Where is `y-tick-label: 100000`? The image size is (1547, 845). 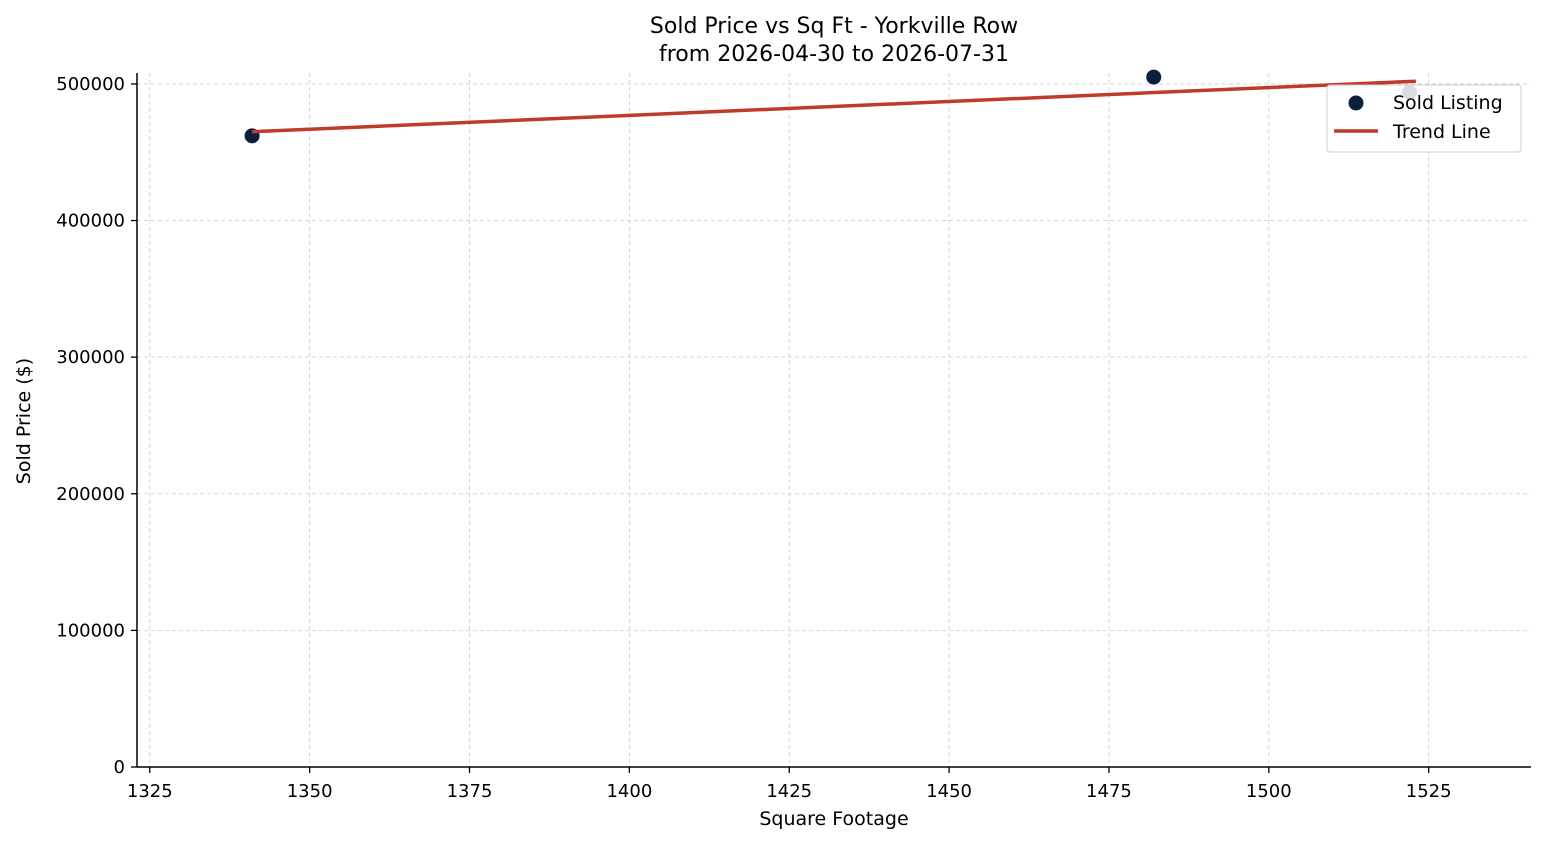 y-tick-label: 100000 is located at coordinates (90, 630).